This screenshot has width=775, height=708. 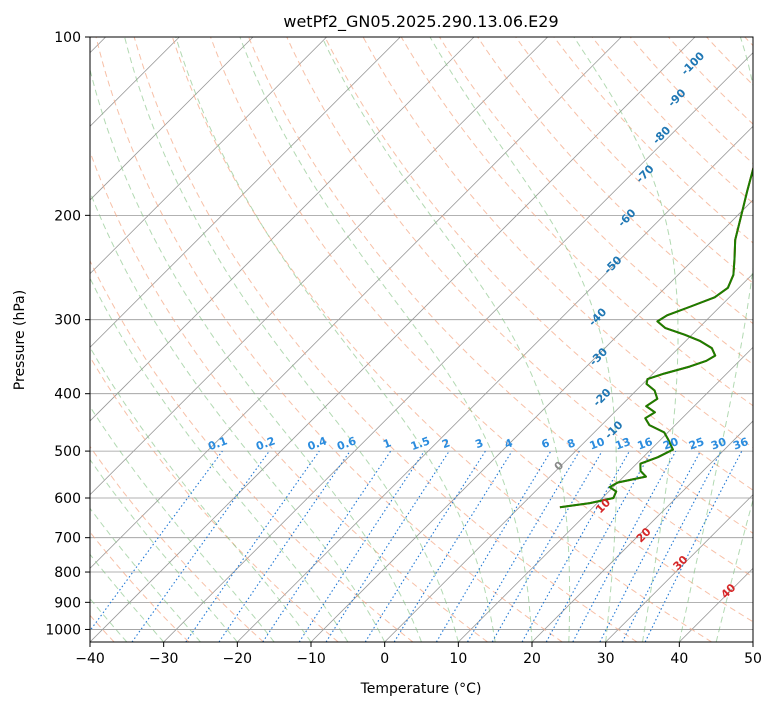 What do you see at coordinates (387, 443) in the screenshot?
I see `mixing-ratio-label: 1` at bounding box center [387, 443].